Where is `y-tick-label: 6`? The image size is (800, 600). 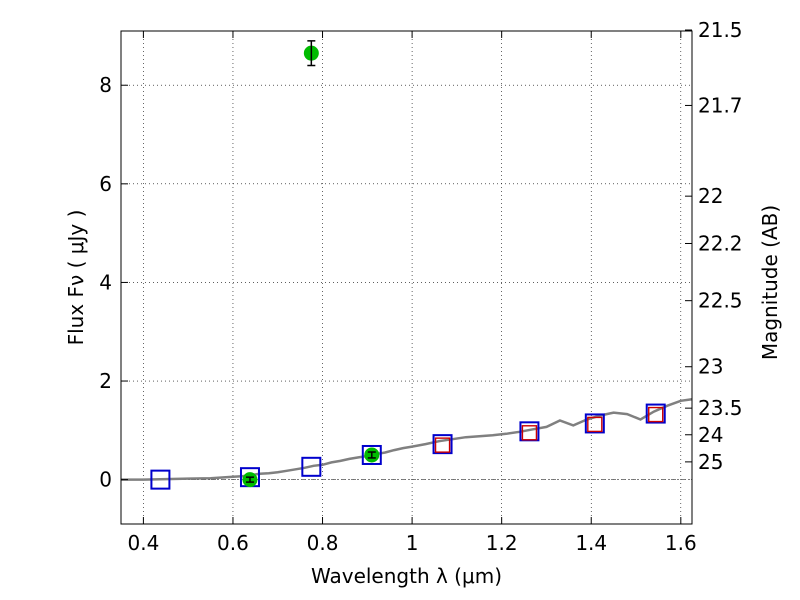 y-tick-label: 6 is located at coordinates (105, 184).